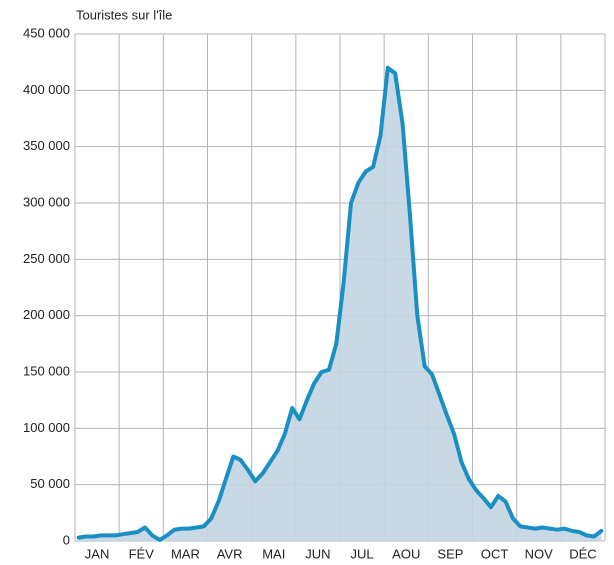  Describe the element at coordinates (46, 258) in the screenshot. I see `y-tick-label: 250 000` at that location.